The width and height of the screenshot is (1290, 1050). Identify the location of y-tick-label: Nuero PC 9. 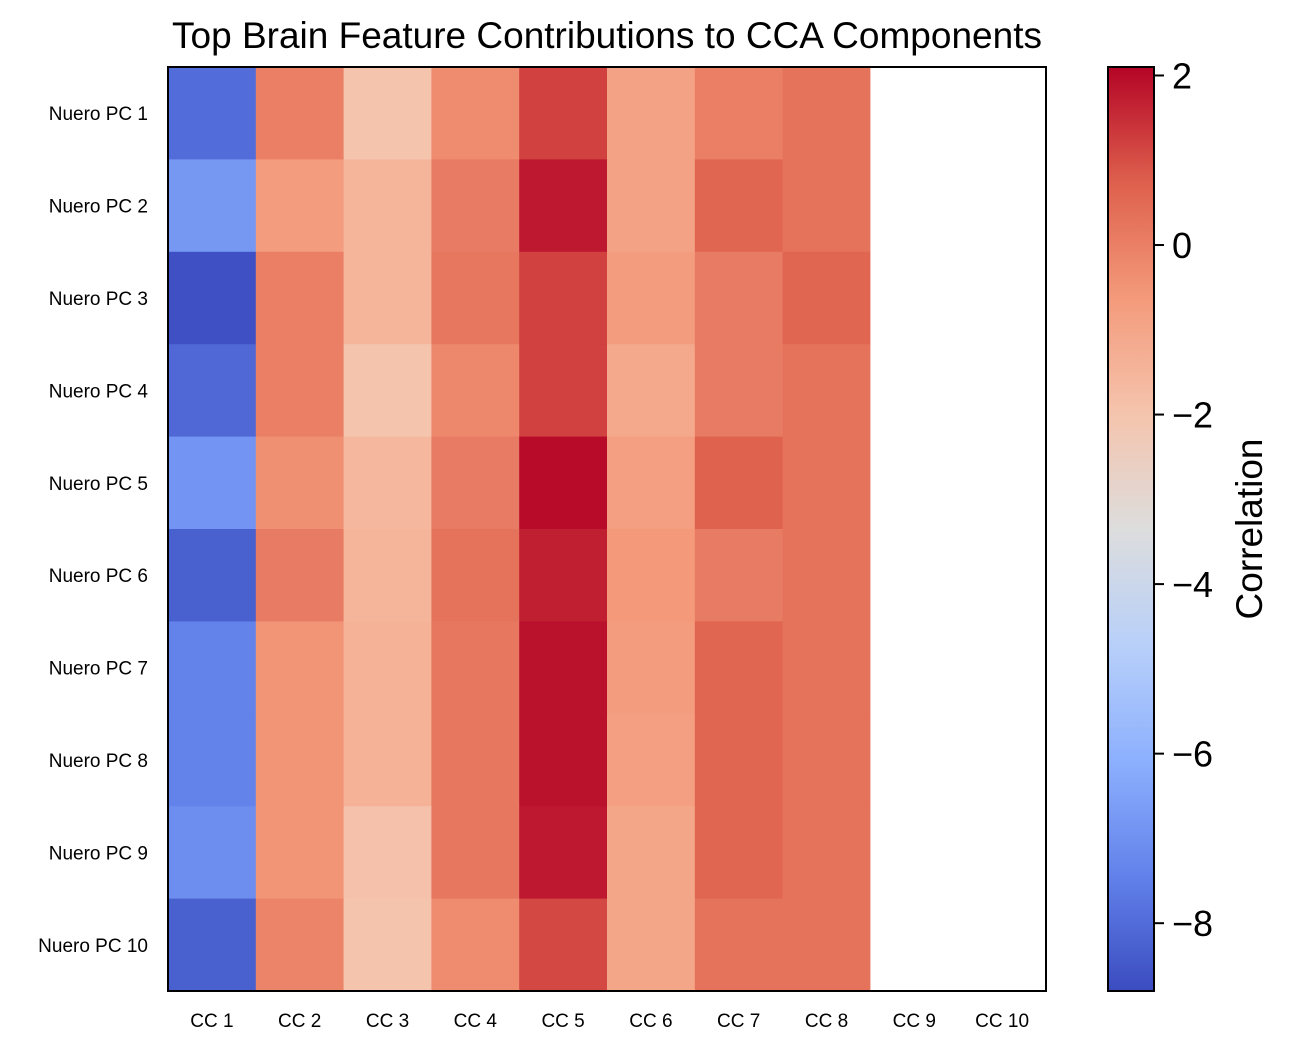
(98, 853).